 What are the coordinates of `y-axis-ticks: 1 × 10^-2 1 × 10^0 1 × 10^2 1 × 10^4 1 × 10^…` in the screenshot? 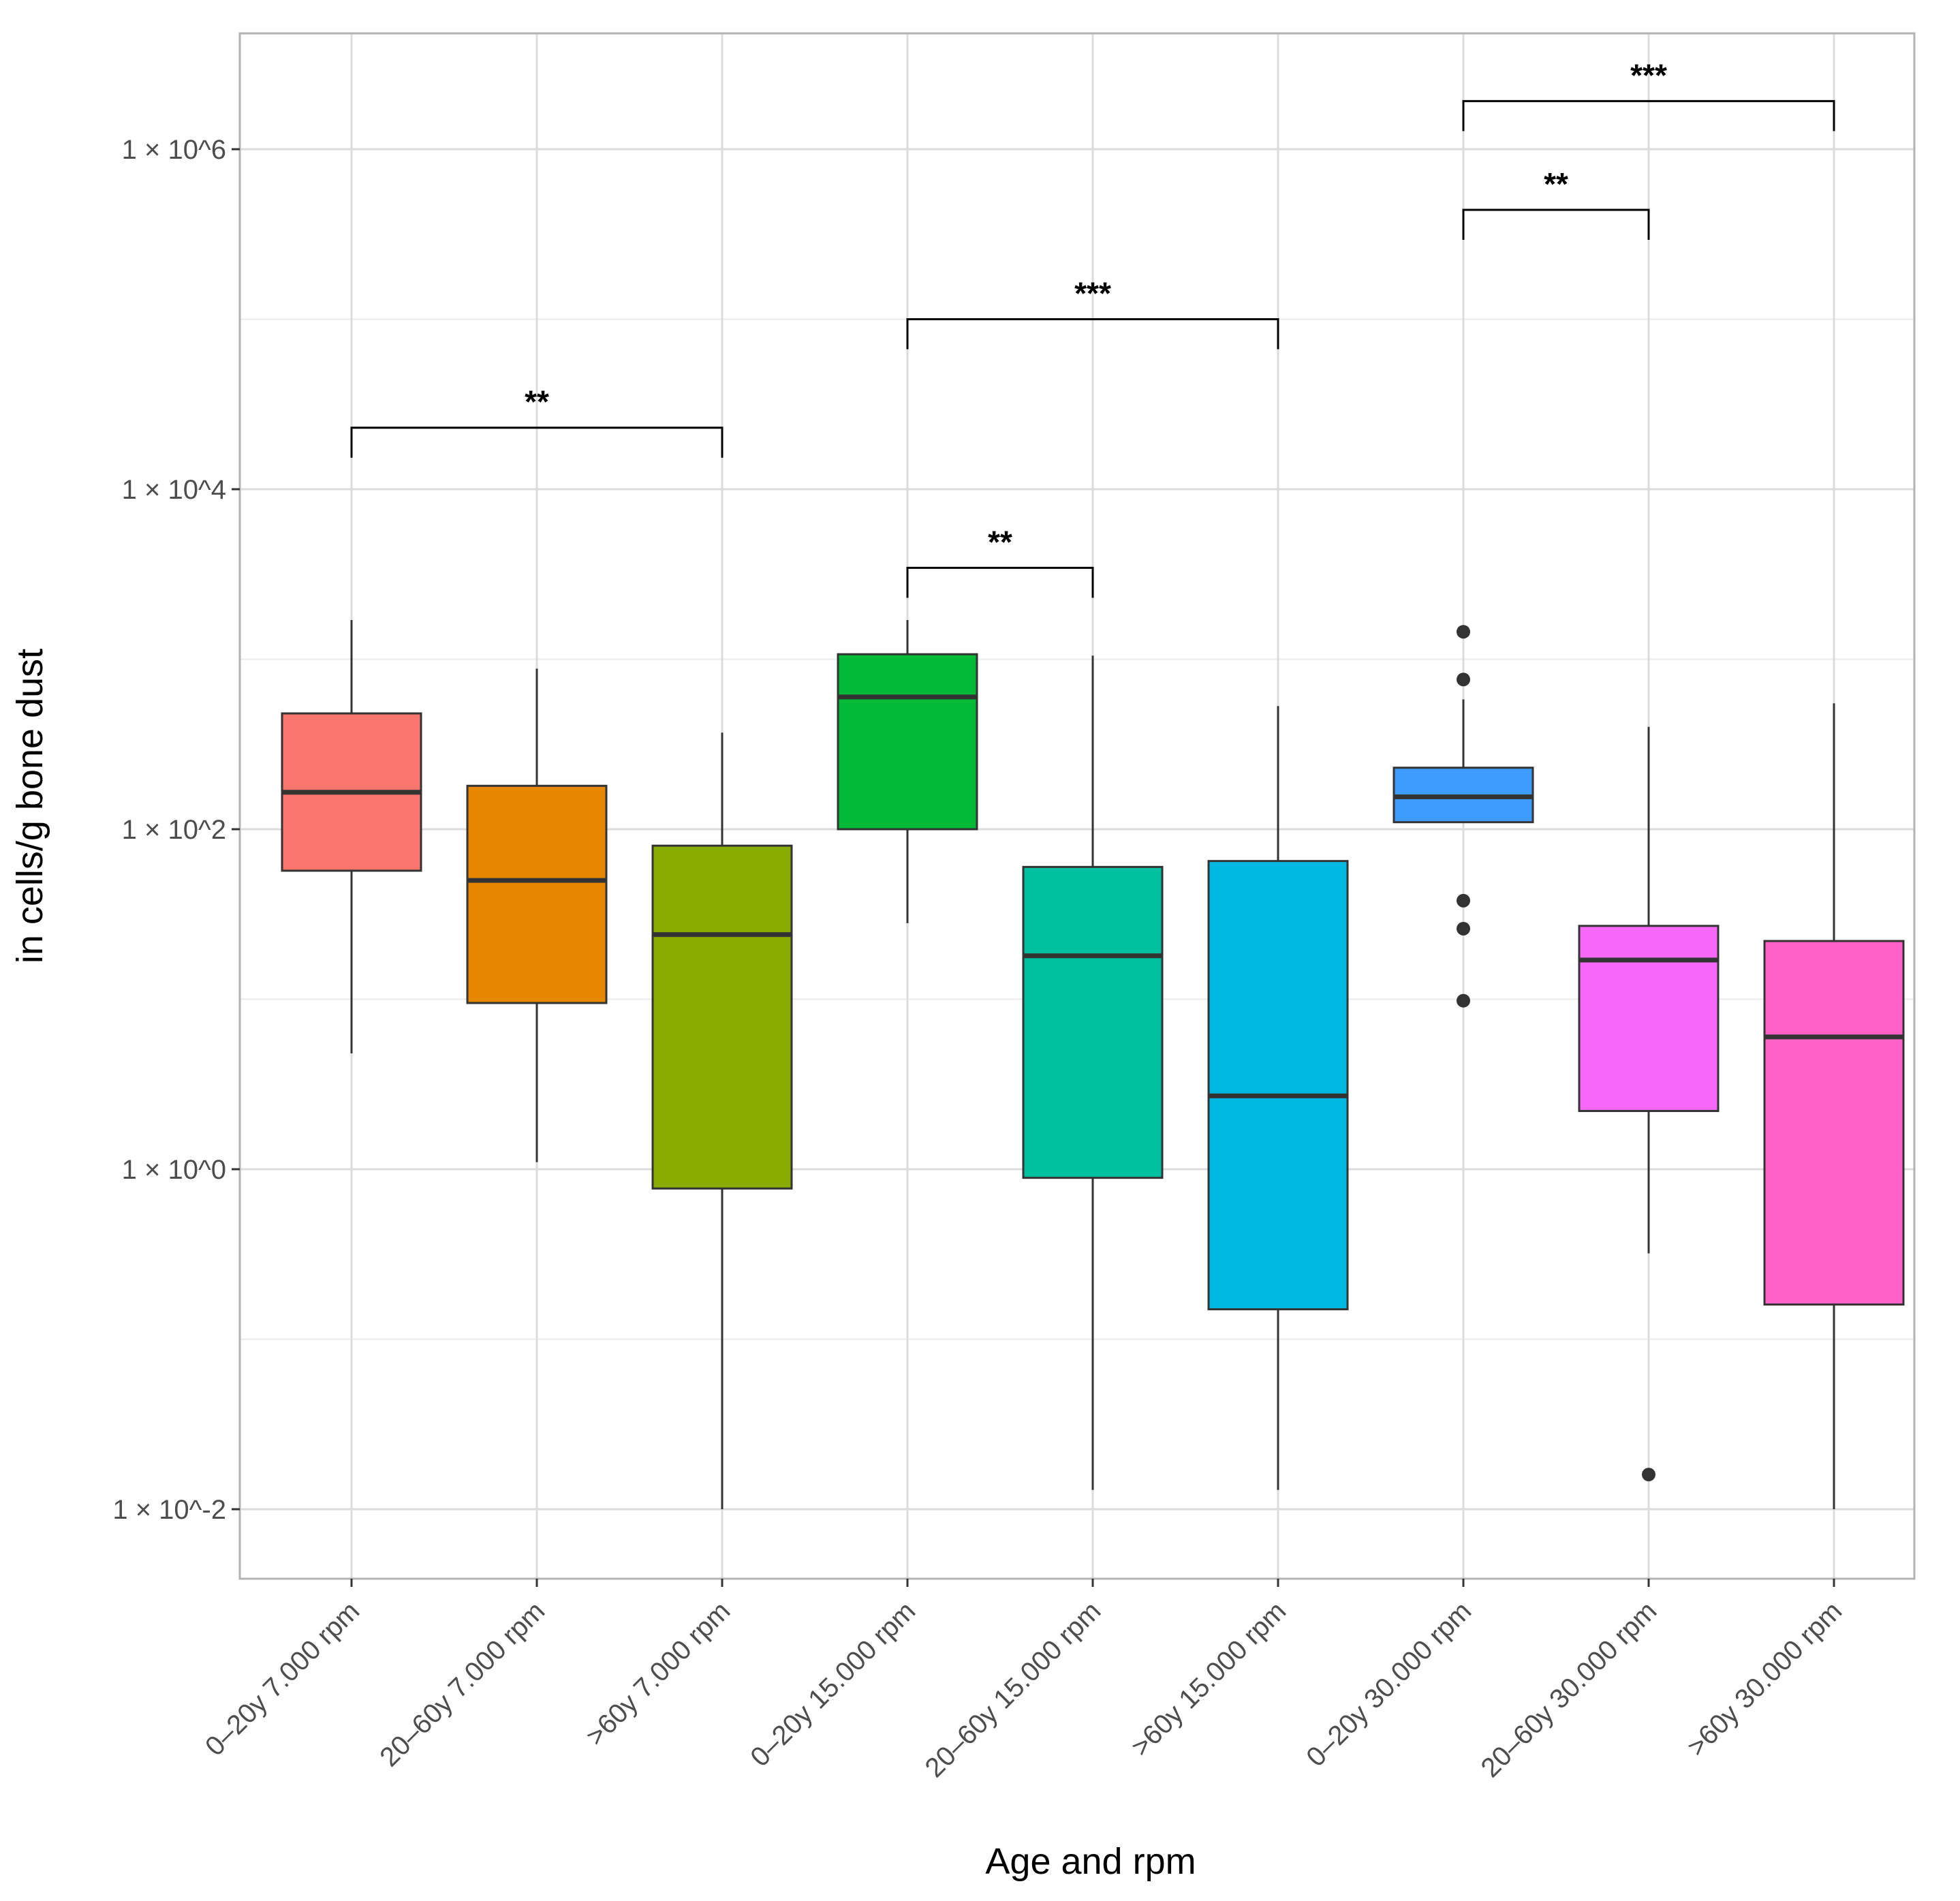 It's located at (176, 830).